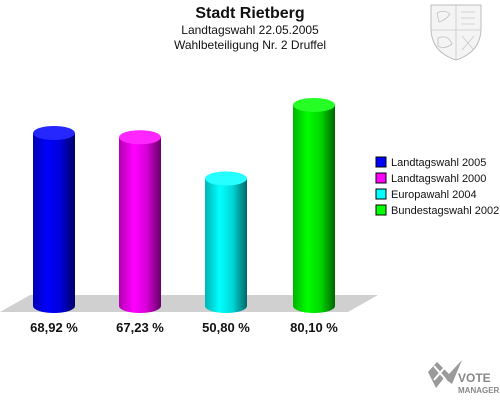 This screenshot has width=500, height=400. What do you see at coordinates (438, 163) in the screenshot?
I see `legend-label: Landtagswahl 2005` at bounding box center [438, 163].